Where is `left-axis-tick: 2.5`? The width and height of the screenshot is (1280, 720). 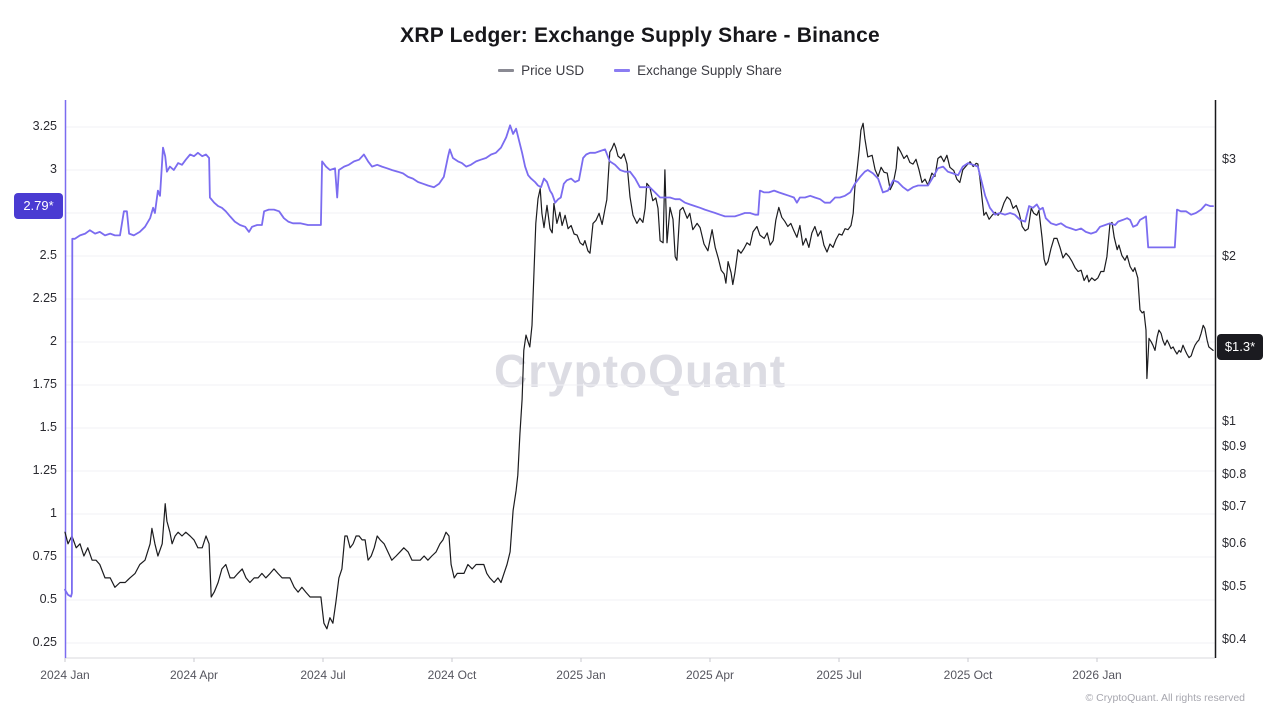
left-axis-tick: 2.5 is located at coordinates (48, 255).